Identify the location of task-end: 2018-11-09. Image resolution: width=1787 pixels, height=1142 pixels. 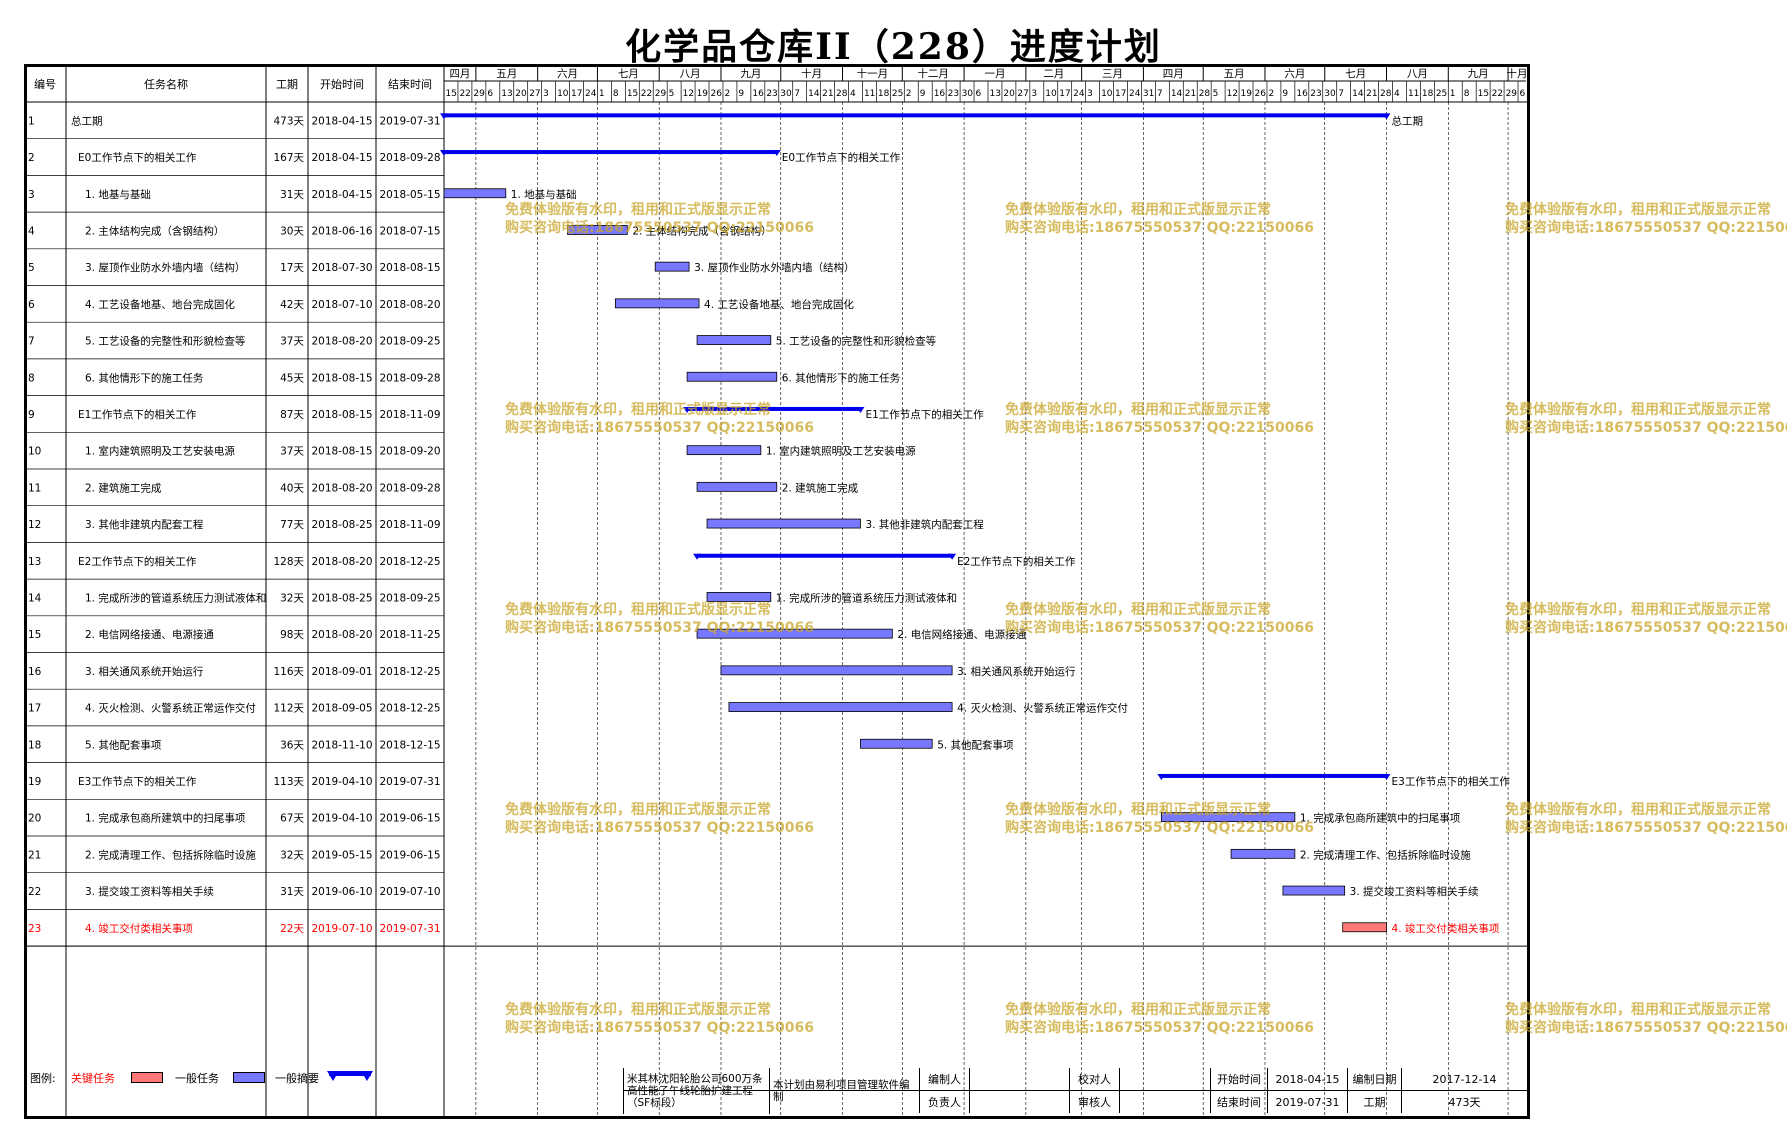
(409, 525).